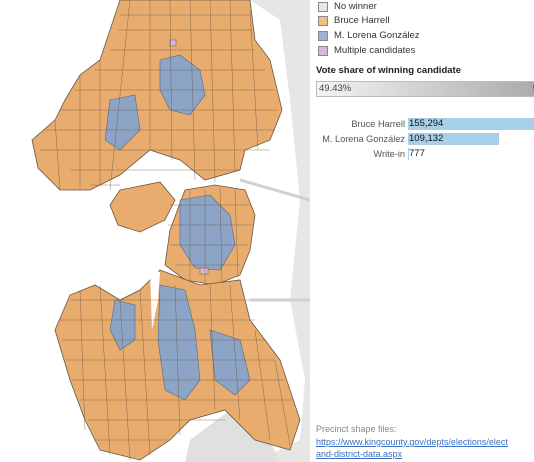 This screenshot has width=534, height=462. I want to click on legend-item-2: Bruce Harrell, so click(353, 20).